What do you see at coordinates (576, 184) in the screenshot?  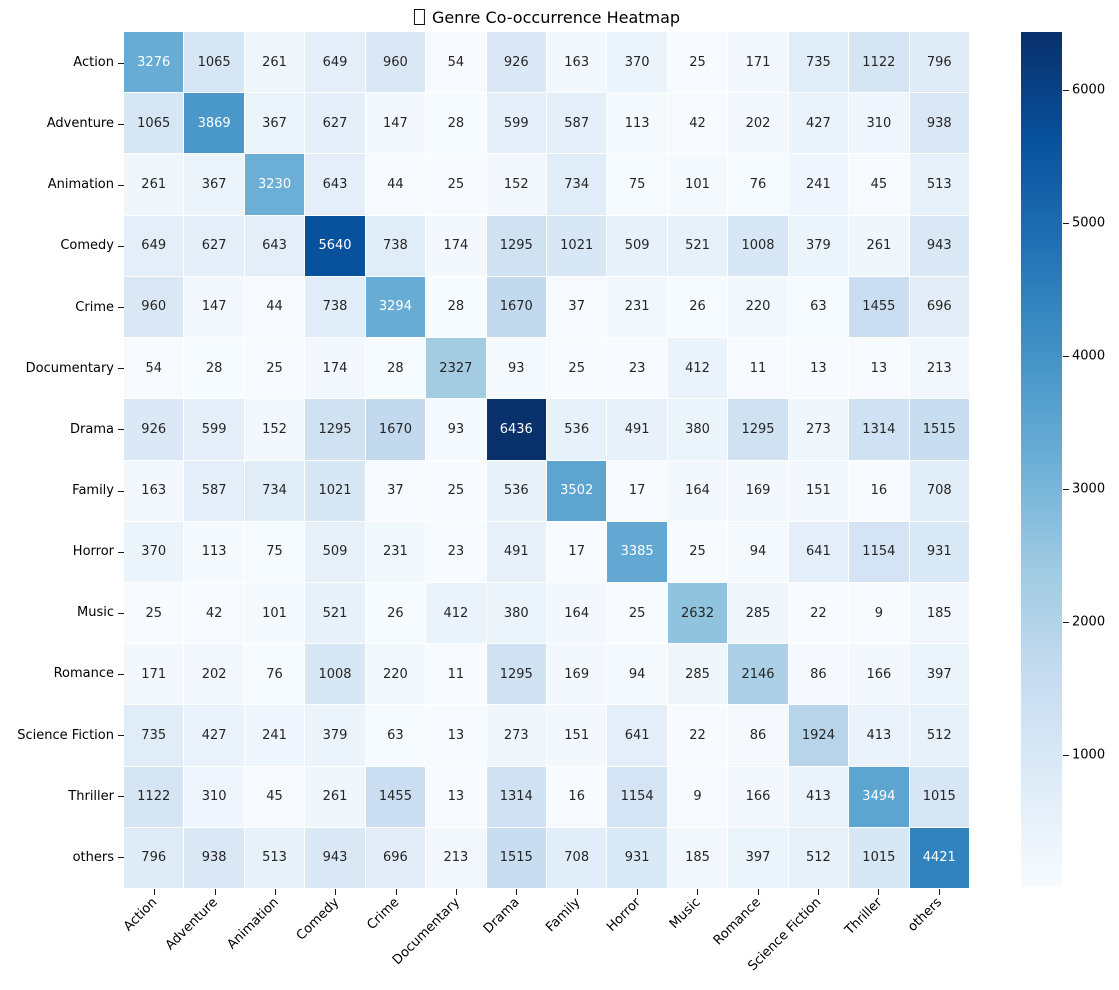 I see `heatmap-cell: 734` at bounding box center [576, 184].